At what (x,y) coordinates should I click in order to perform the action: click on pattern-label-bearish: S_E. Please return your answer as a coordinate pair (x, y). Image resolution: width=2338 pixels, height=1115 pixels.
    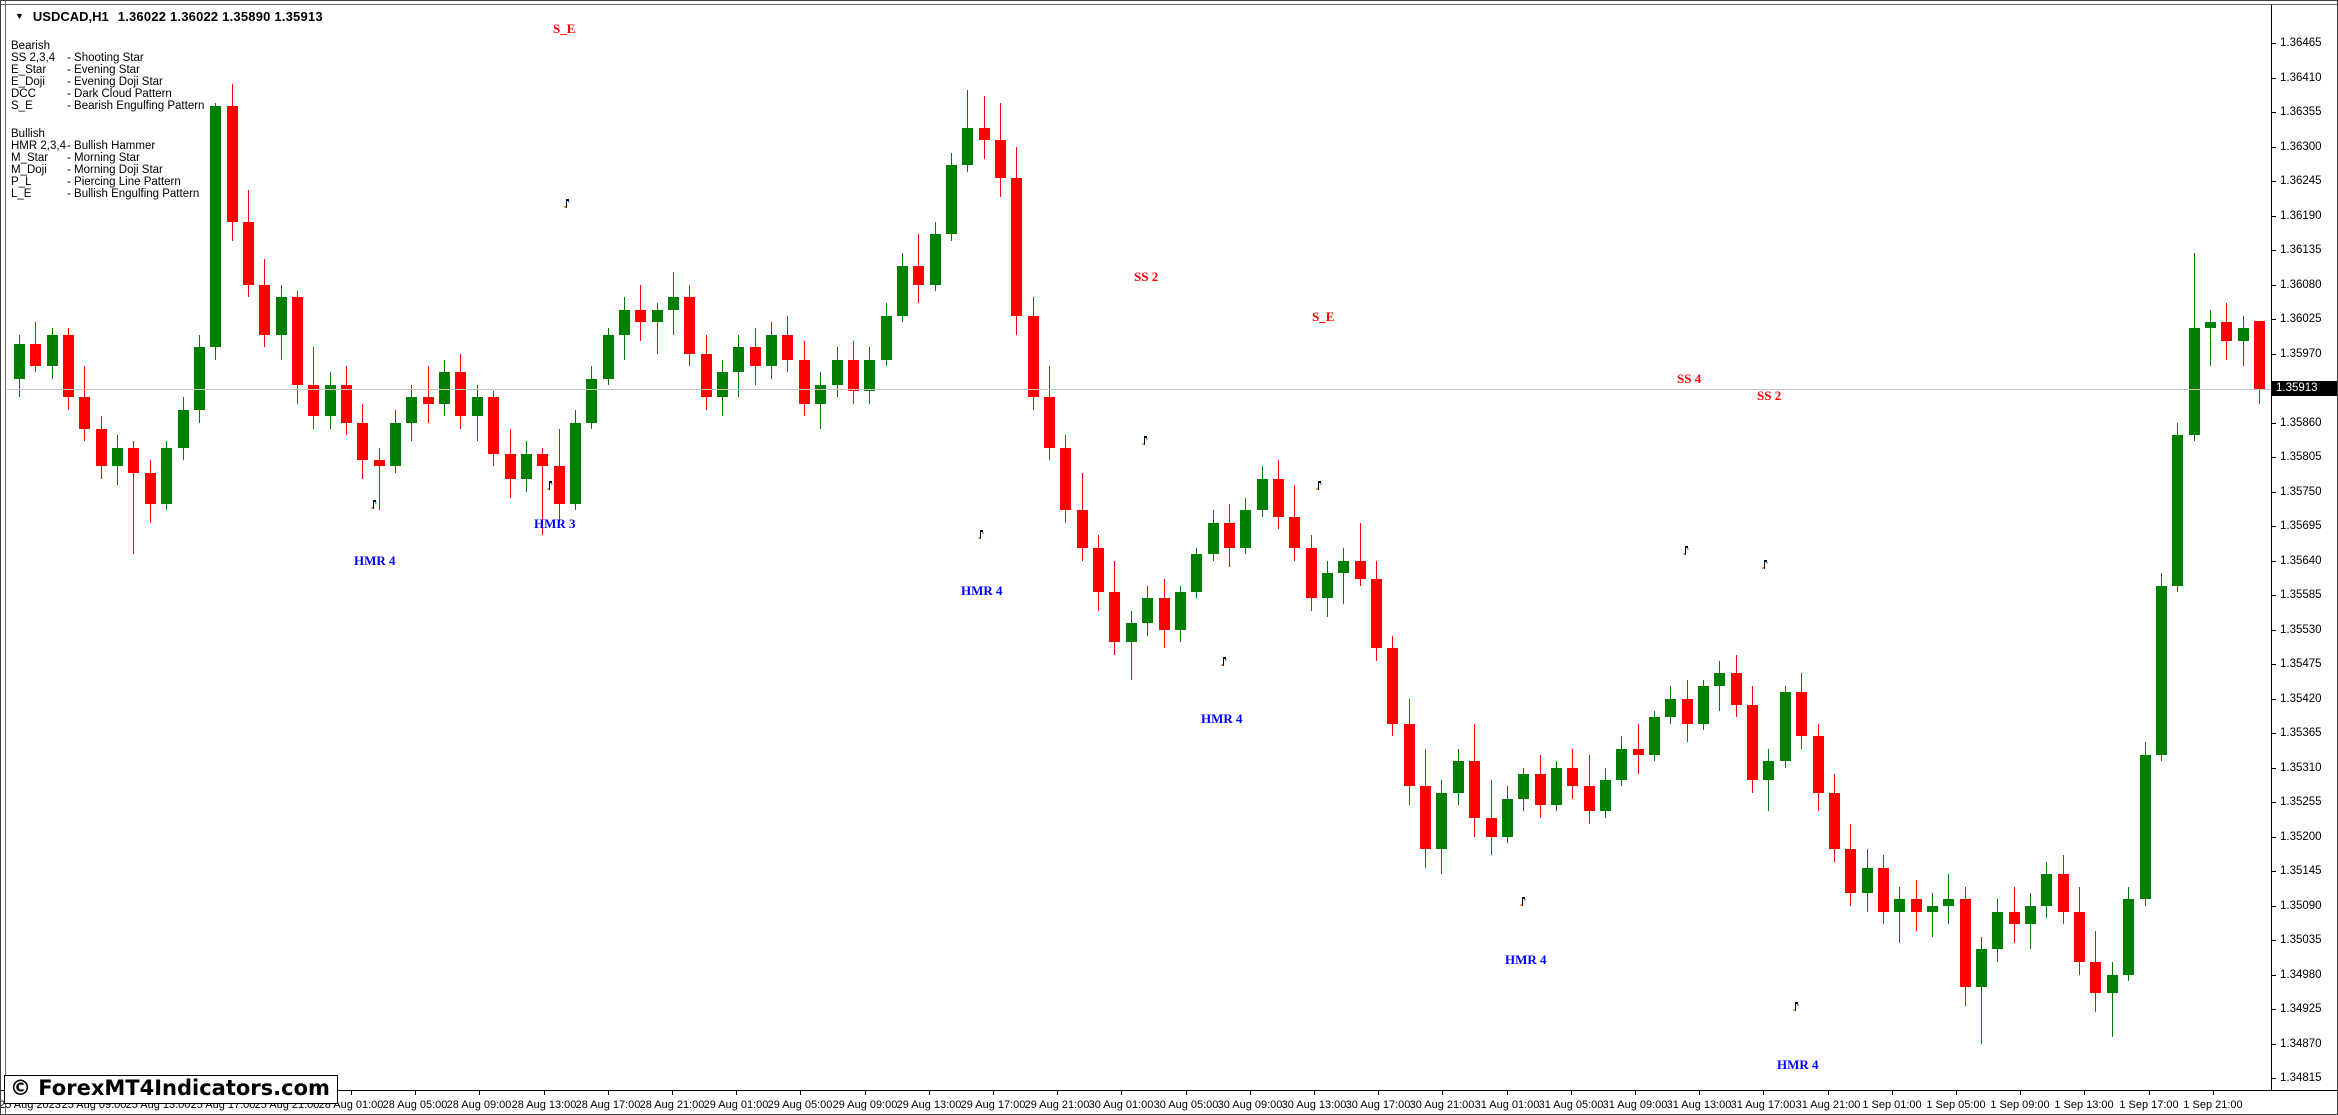
    Looking at the image, I should click on (564, 28).